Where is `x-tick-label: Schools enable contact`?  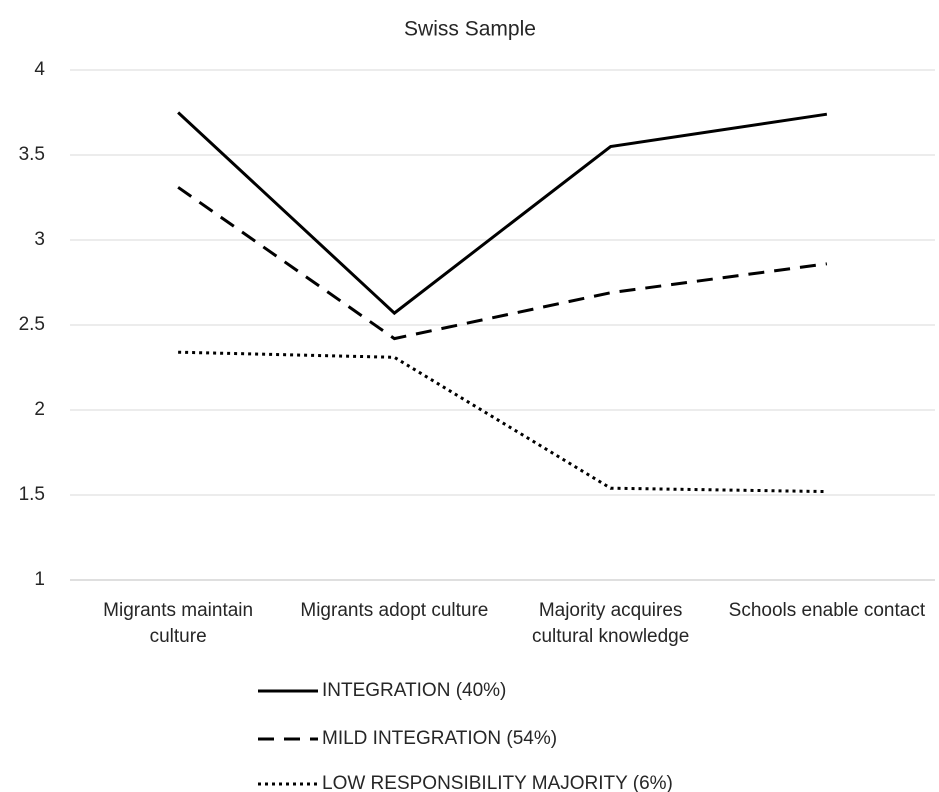 x-tick-label: Schools enable contact is located at coordinates (827, 610).